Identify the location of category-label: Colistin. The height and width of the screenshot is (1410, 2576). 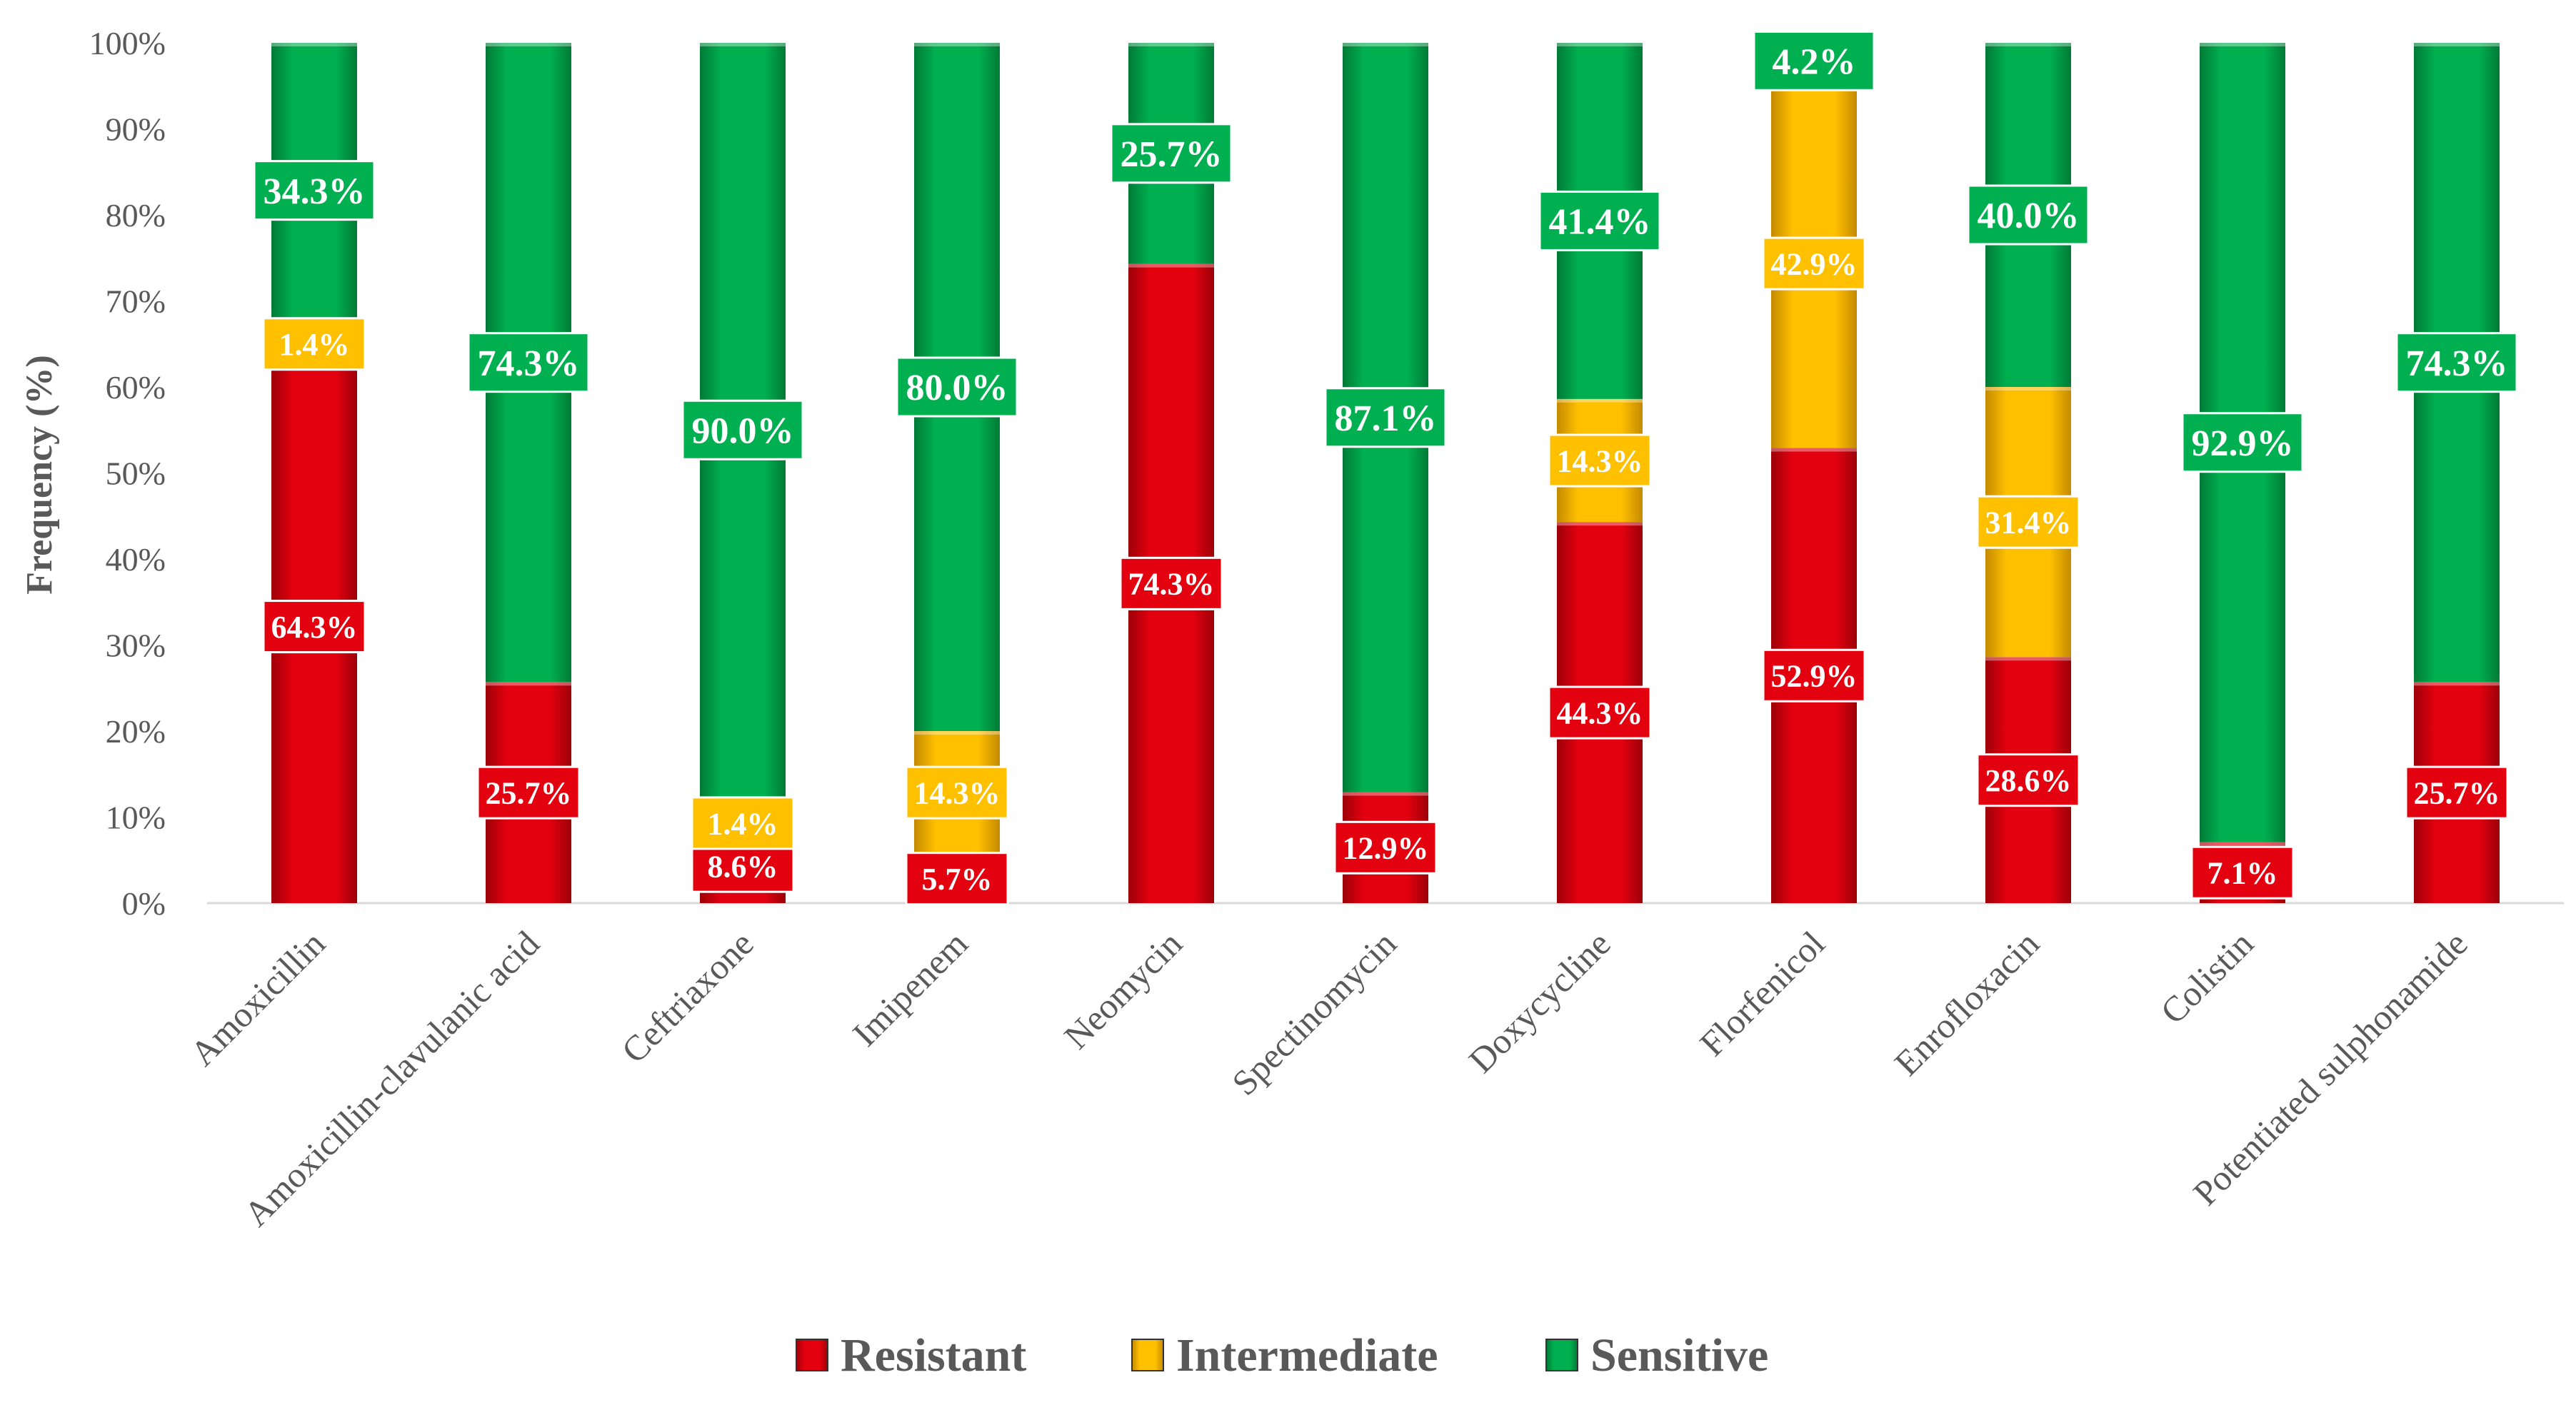
(2206, 978).